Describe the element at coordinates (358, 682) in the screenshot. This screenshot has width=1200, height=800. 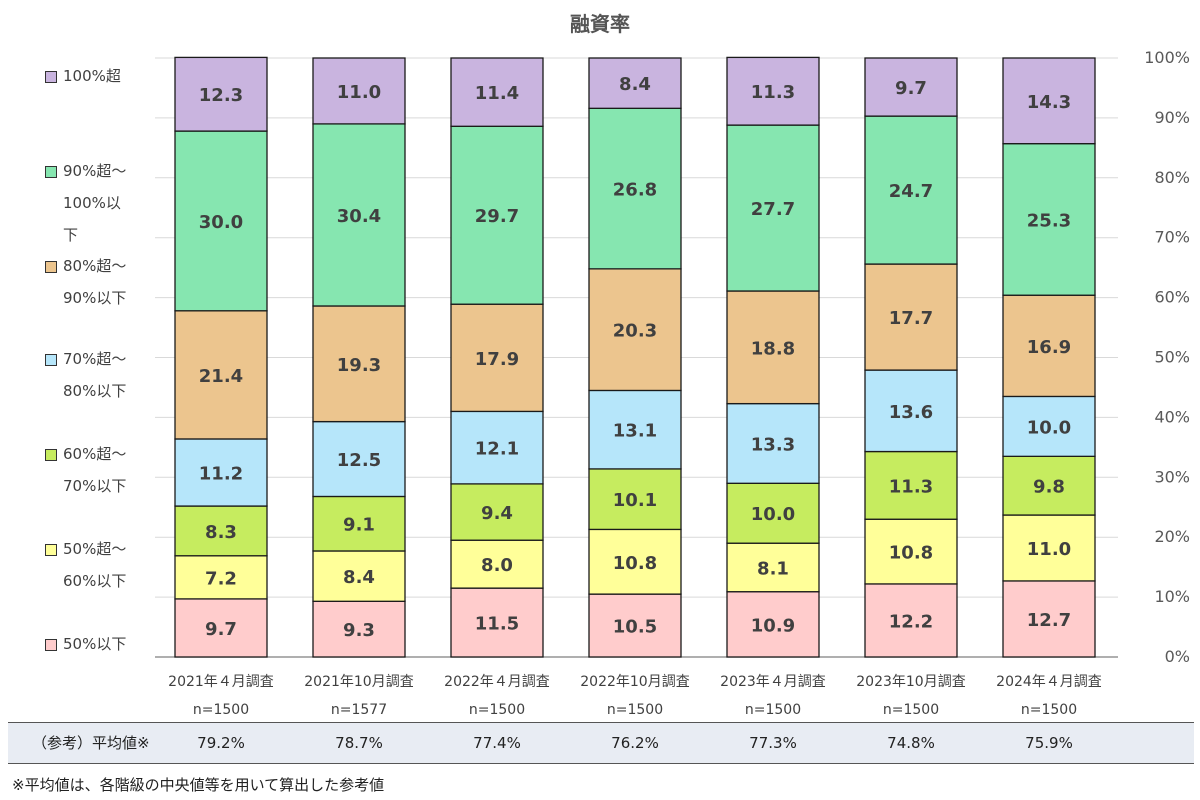
I see `x-tick-label: 2021年10月調査` at that location.